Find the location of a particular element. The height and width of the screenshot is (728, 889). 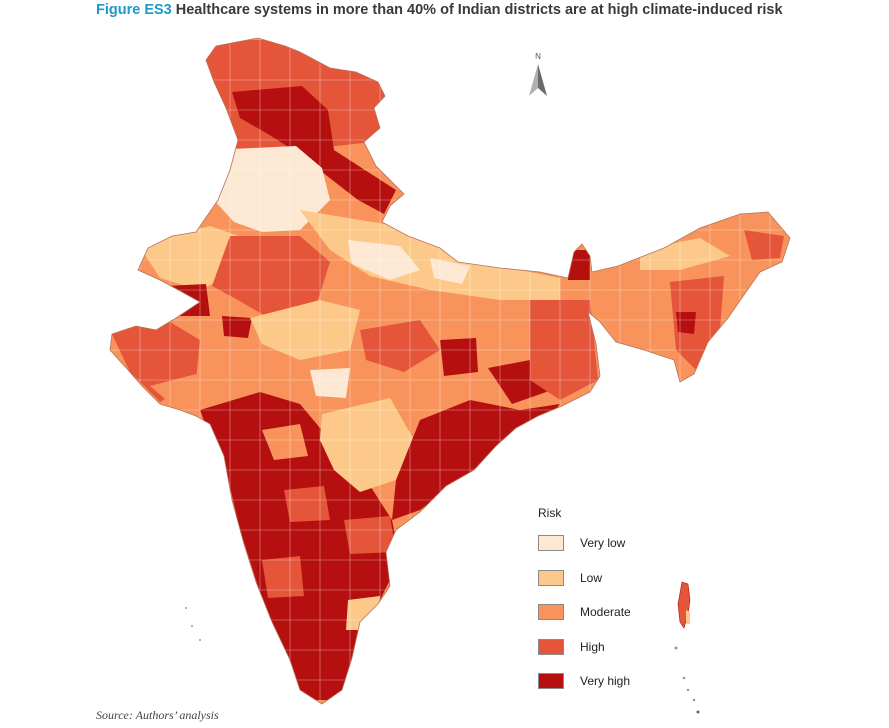

legend-item-high: High is located at coordinates (584, 647).